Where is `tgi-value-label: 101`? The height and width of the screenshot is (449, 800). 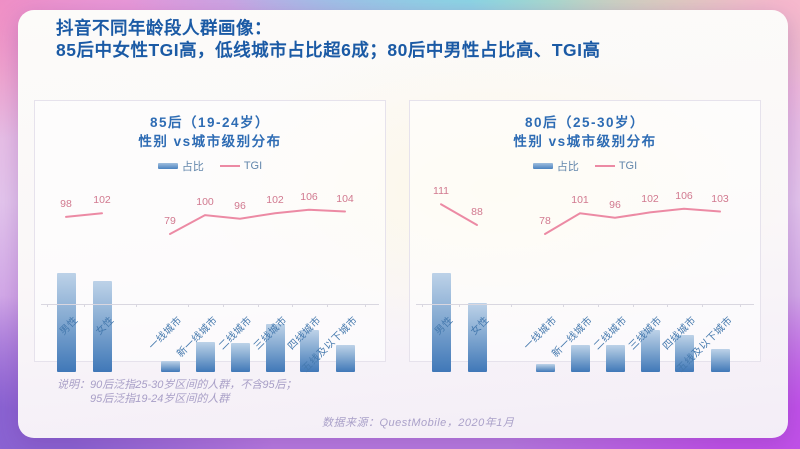 tgi-value-label: 101 is located at coordinates (580, 200).